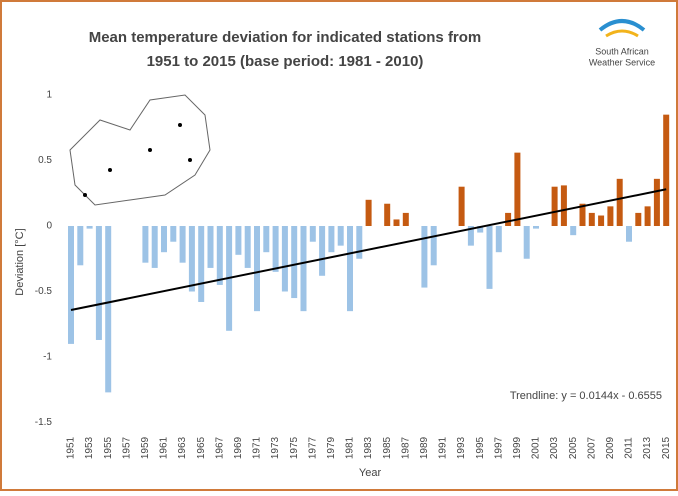  I want to click on x-tick-label: 1983, so click(368, 447).